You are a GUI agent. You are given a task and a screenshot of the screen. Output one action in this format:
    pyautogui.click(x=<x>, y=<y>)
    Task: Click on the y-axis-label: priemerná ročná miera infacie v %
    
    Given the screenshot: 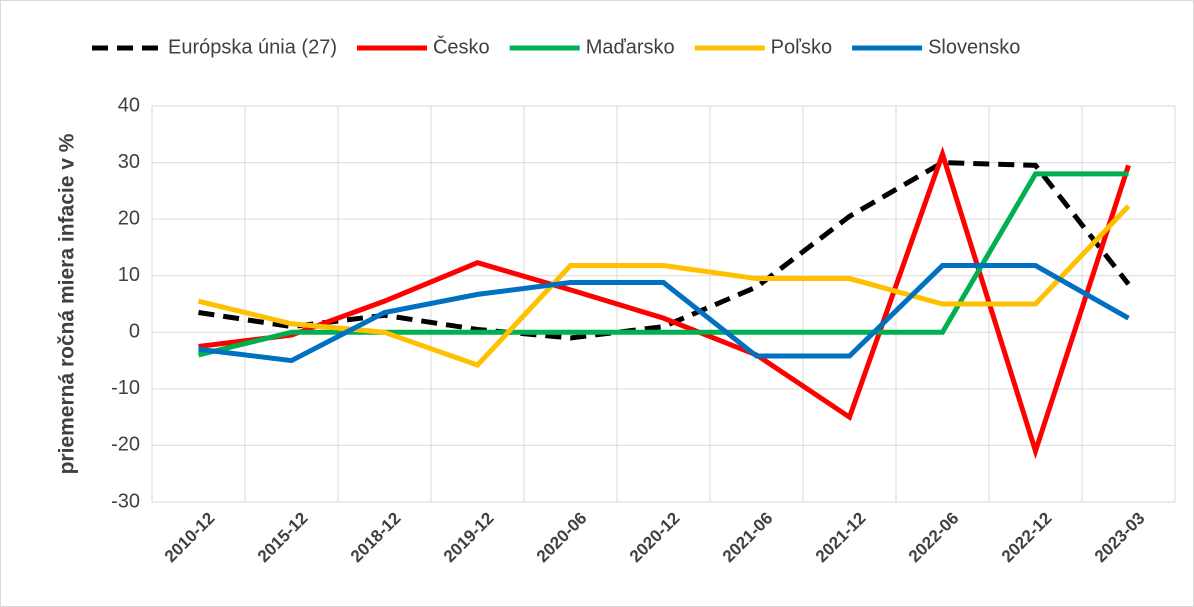 What is the action you would take?
    pyautogui.click(x=67, y=303)
    